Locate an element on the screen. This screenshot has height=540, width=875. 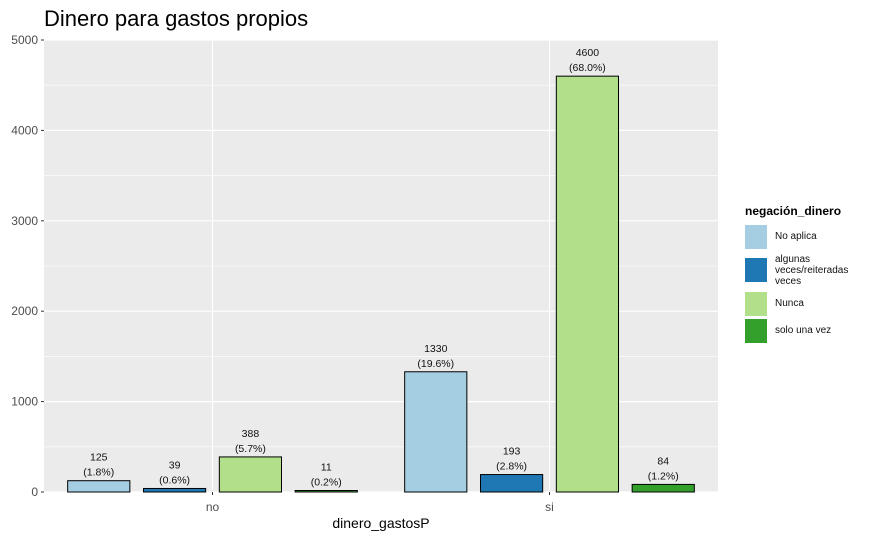
legend-item: algunas veces/reiteradas veces is located at coordinates (805, 270).